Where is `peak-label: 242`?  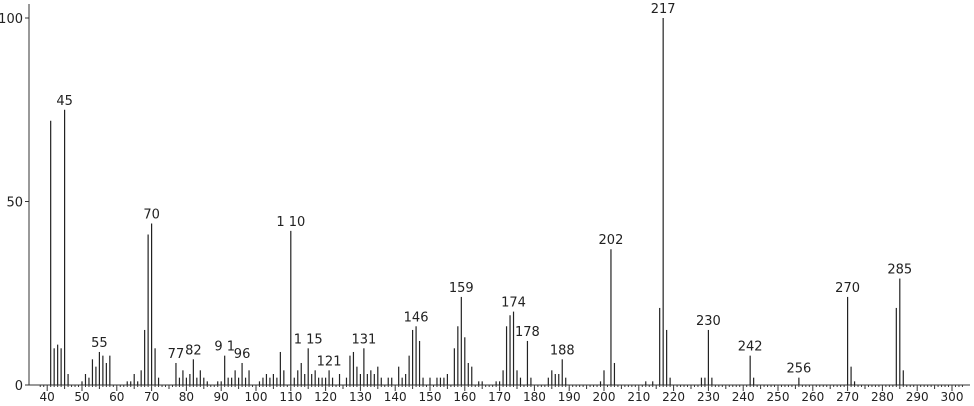 peak-label: 242 is located at coordinates (750, 347).